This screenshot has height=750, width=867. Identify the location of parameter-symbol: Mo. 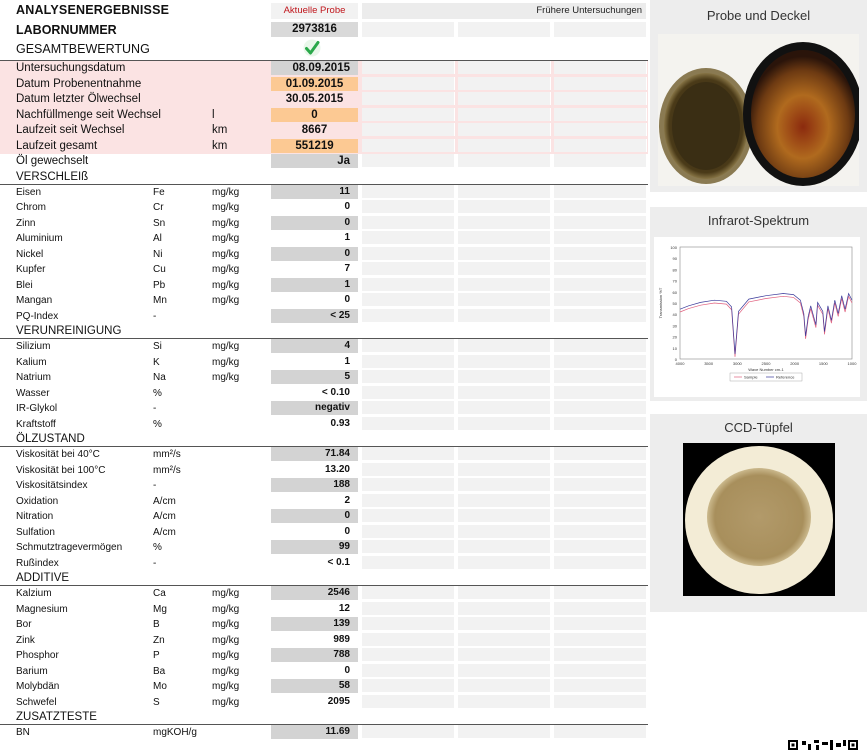
(160, 686).